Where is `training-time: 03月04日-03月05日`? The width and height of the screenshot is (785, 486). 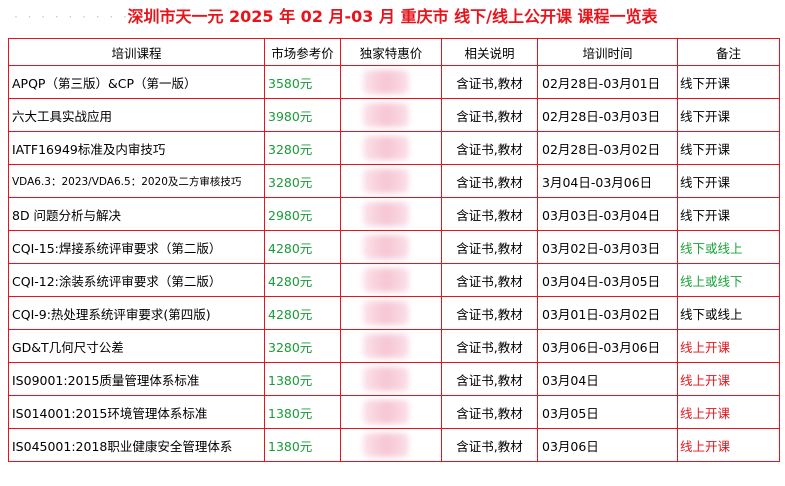
training-time: 03月04日-03月05日 is located at coordinates (607, 280).